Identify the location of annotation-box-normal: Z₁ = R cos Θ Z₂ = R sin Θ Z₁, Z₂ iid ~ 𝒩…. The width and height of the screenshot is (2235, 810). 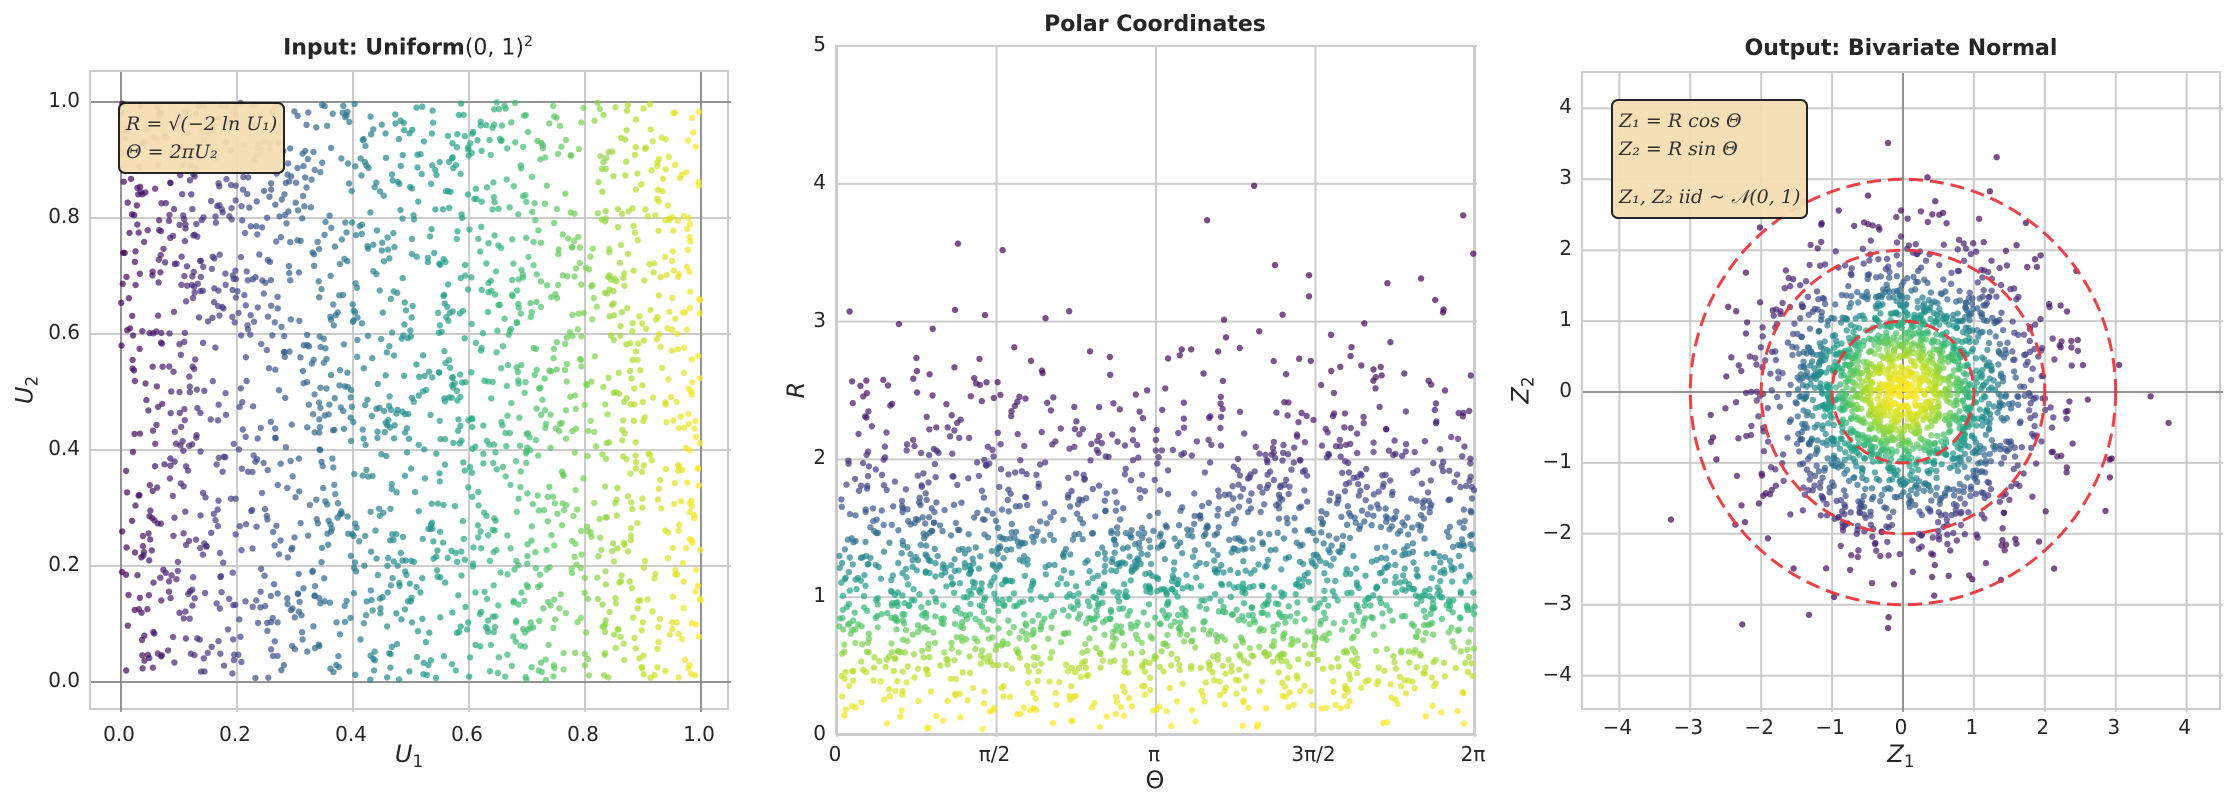
(1710, 159).